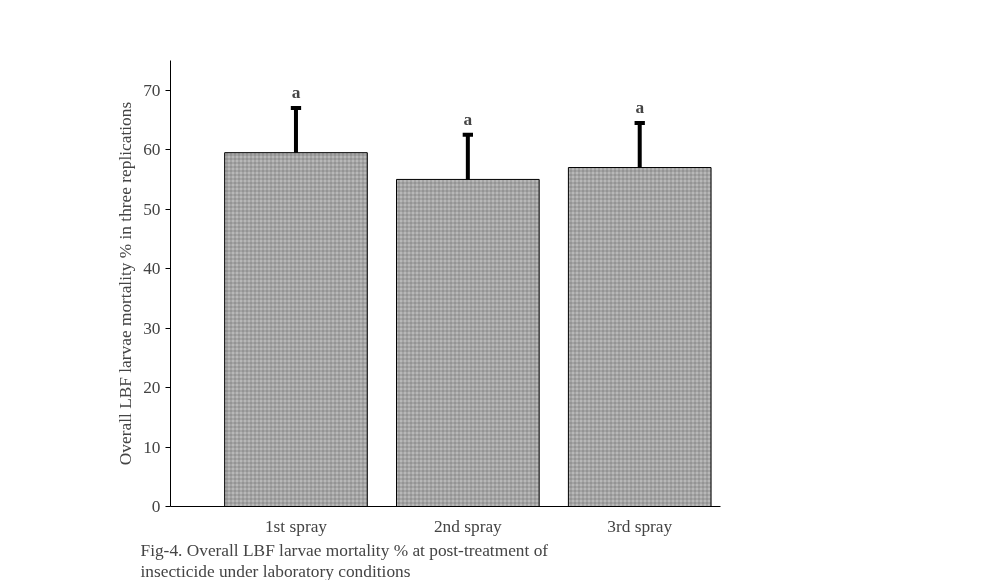 The image size is (1004, 586). Describe the element at coordinates (344, 560) in the screenshot. I see `text: Fig-4. Overall LBF larvae mortality % at post-treatment of insecticide under laboratory conditions` at that location.